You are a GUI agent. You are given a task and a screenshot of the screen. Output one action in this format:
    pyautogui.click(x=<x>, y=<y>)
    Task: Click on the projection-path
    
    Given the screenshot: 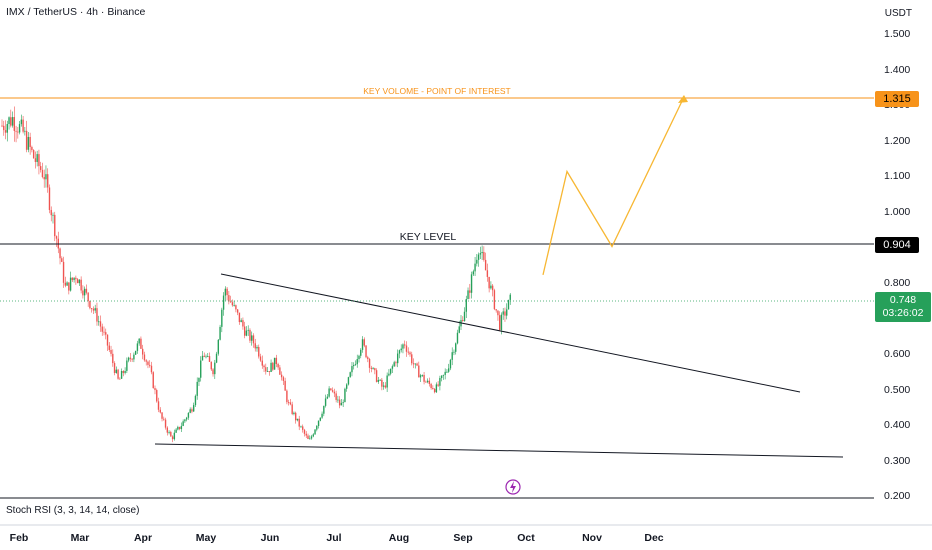 What is the action you would take?
    pyautogui.click(x=613, y=186)
    